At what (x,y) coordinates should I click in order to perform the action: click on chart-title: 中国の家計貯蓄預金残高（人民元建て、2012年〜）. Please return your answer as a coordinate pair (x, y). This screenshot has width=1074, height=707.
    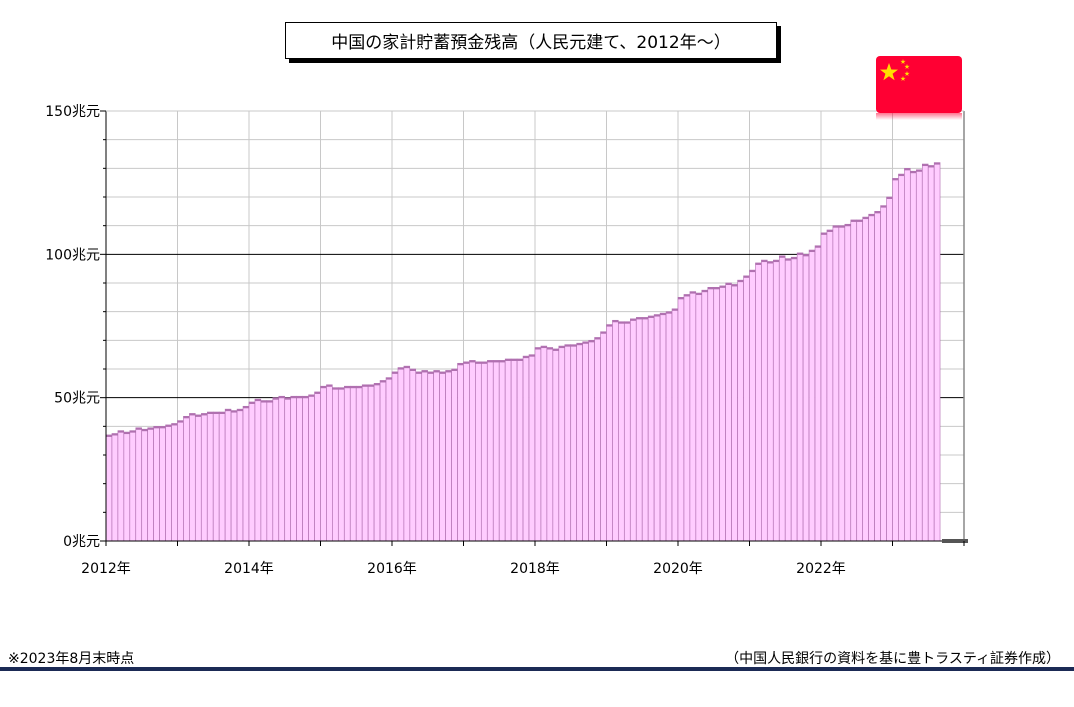
    Looking at the image, I should click on (531, 40).